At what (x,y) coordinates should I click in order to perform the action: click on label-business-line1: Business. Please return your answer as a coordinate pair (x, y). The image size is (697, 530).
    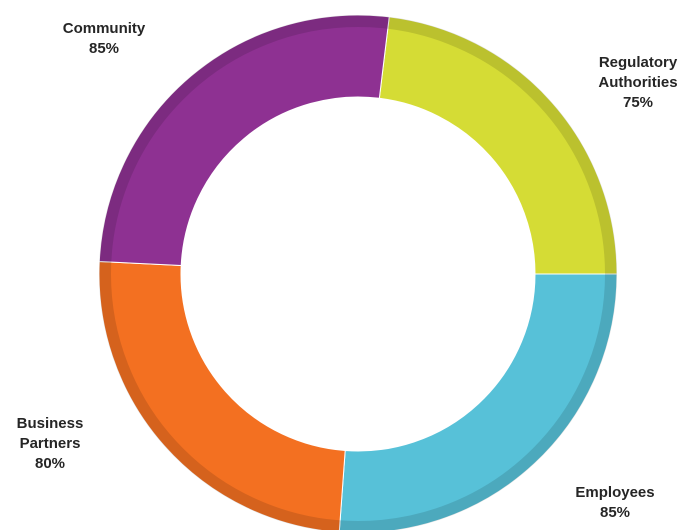
    Looking at the image, I should click on (50, 423).